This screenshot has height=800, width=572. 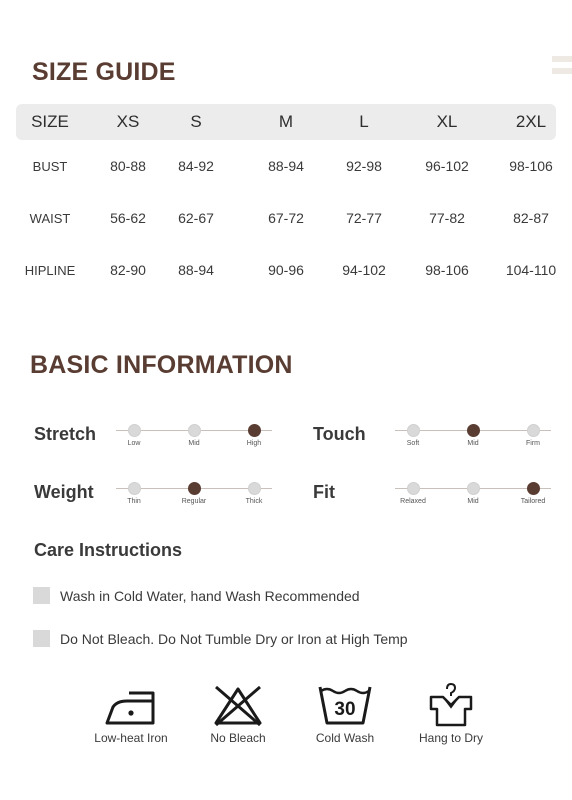 What do you see at coordinates (108, 550) in the screenshot?
I see `care-instructions-title: Care Instructions` at bounding box center [108, 550].